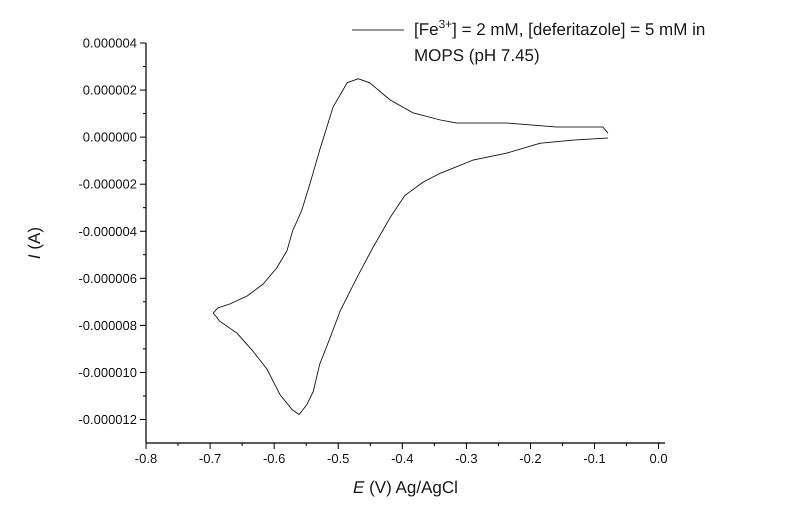 Image resolution: width=792 pixels, height=505 pixels. What do you see at coordinates (338, 458) in the screenshot?
I see `x-tick-label: -0.5` at bounding box center [338, 458].